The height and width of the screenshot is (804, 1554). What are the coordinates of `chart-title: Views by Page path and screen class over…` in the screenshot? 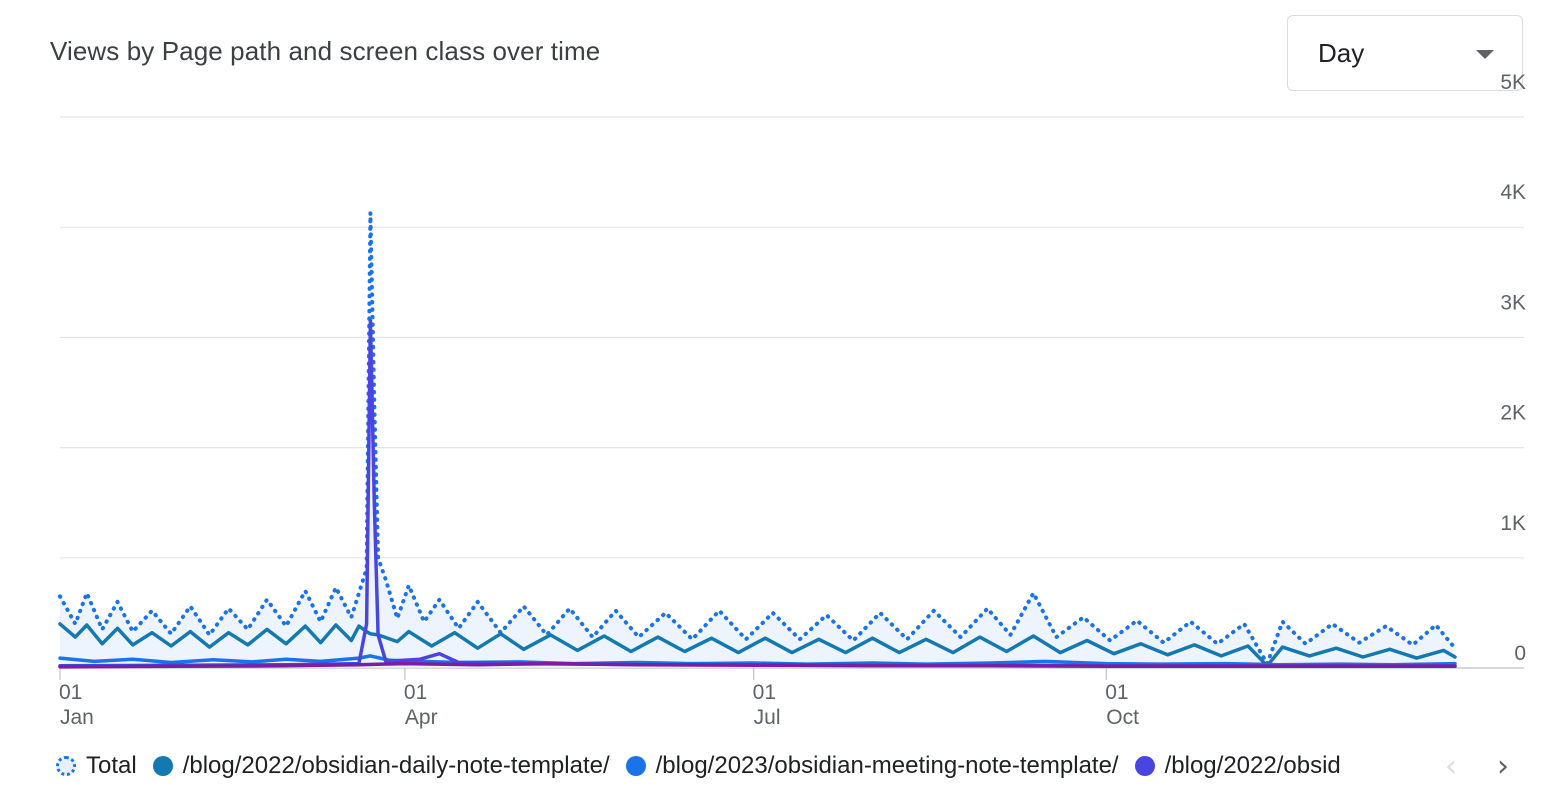 It's located at (325, 51).